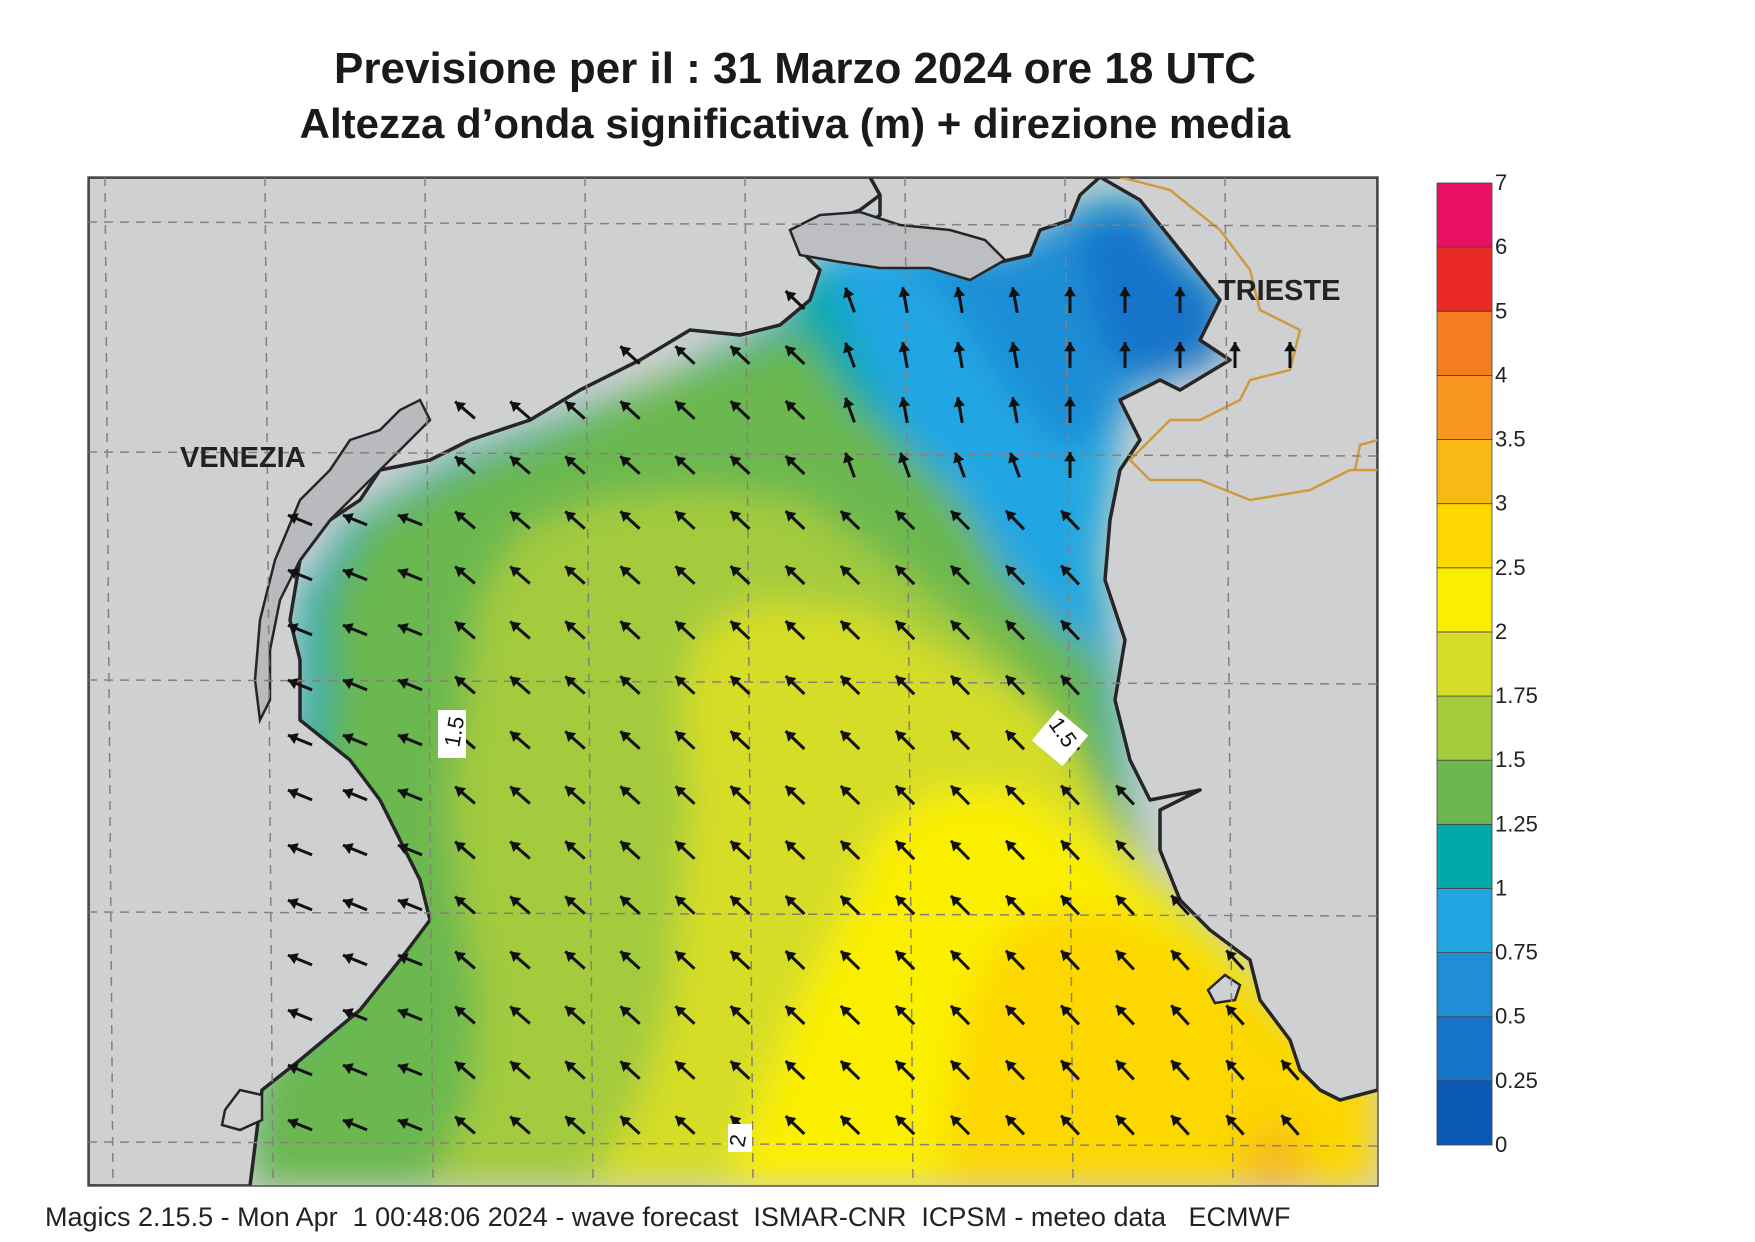  Describe the element at coordinates (1516, 1080) in the screenshot. I see `colorbar-tick-label: 0.25` at that location.